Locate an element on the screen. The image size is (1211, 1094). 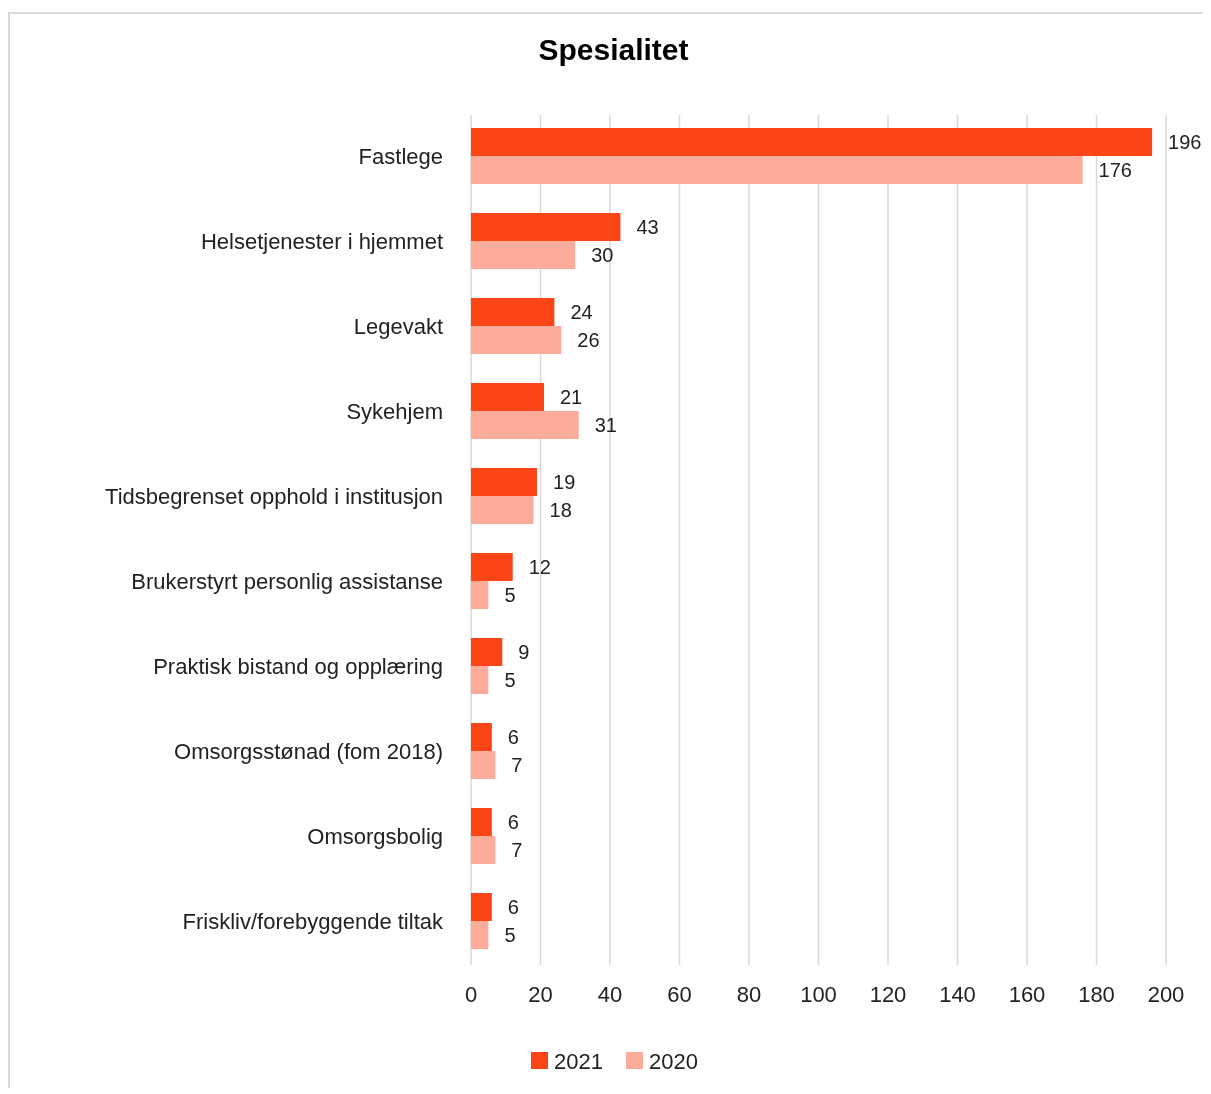
x-tick-label: 80 is located at coordinates (749, 994).